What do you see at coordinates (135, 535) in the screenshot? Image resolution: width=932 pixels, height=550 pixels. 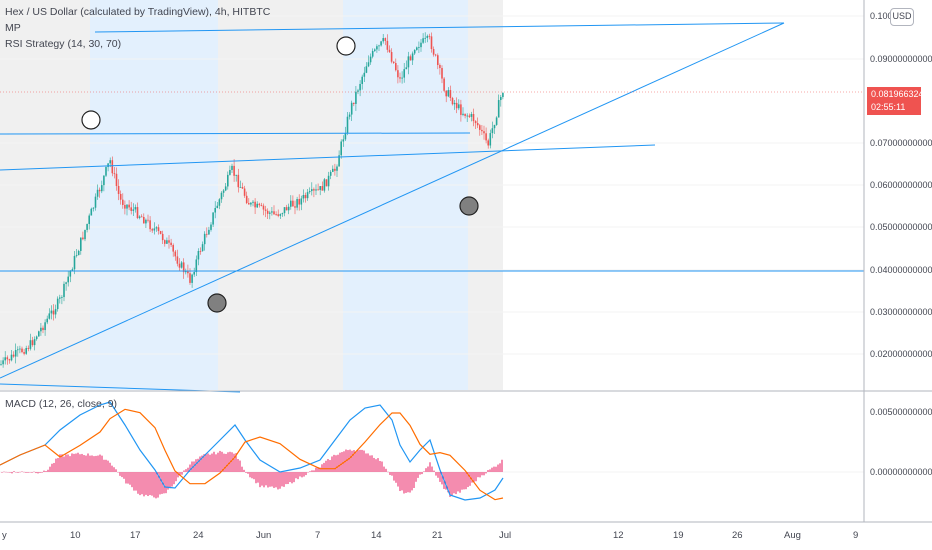 I see `time-tick-label: 17` at bounding box center [135, 535].